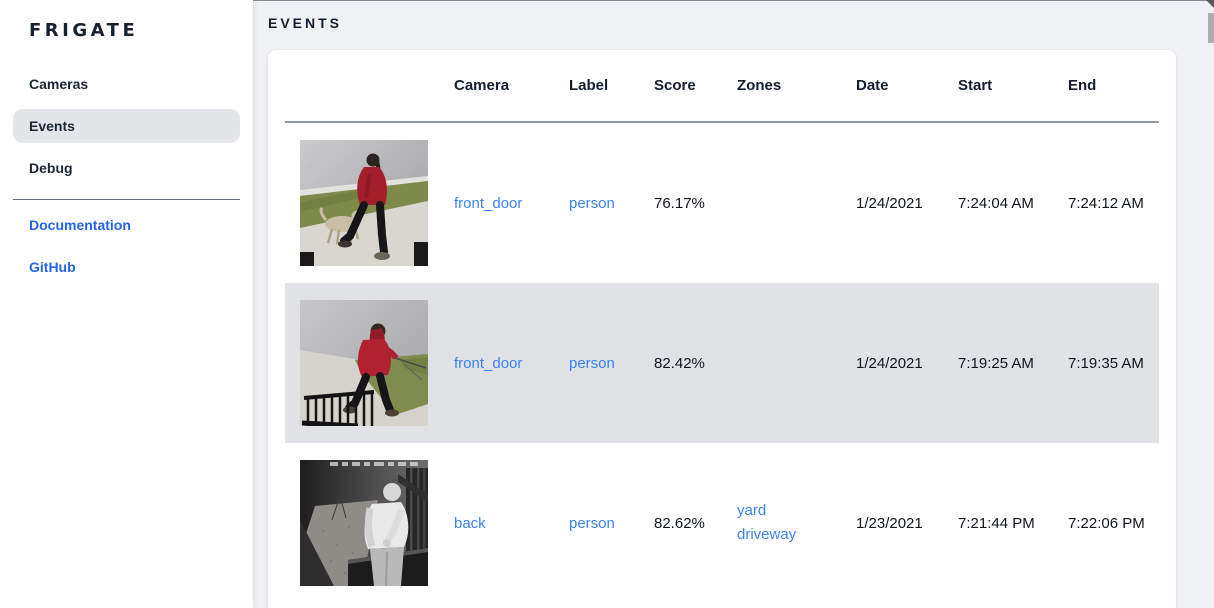 This screenshot has width=1214, height=608. What do you see at coordinates (1082, 85) in the screenshot?
I see `column-header-end: End` at bounding box center [1082, 85].